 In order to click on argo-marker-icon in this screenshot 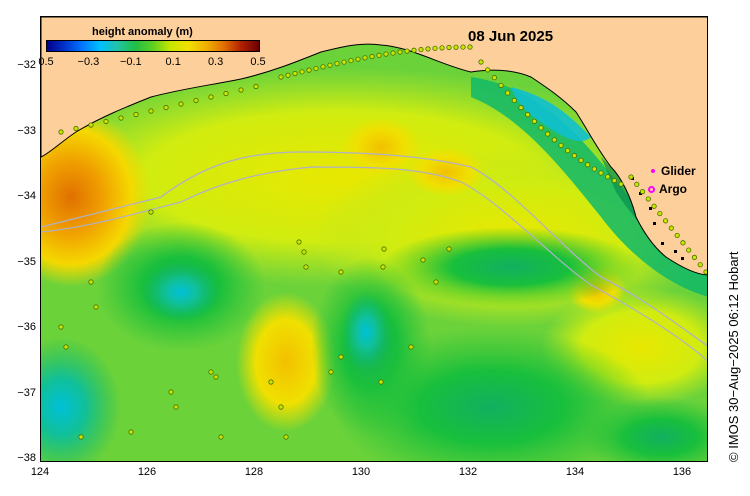, I will do `click(651, 189)`.